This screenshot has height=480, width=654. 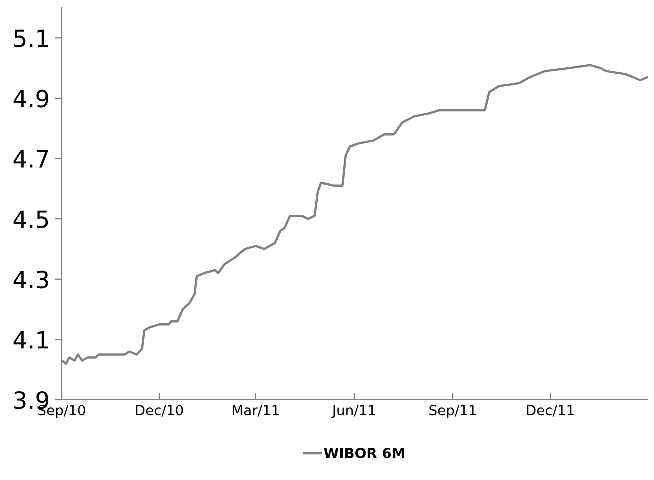 What do you see at coordinates (31, 159) in the screenshot?
I see `y-tick-label: 4.7` at bounding box center [31, 159].